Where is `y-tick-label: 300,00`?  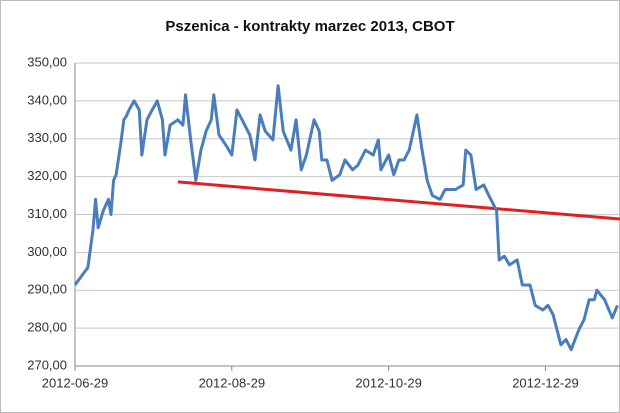
y-tick-label: 300,00 is located at coordinates (47, 251).